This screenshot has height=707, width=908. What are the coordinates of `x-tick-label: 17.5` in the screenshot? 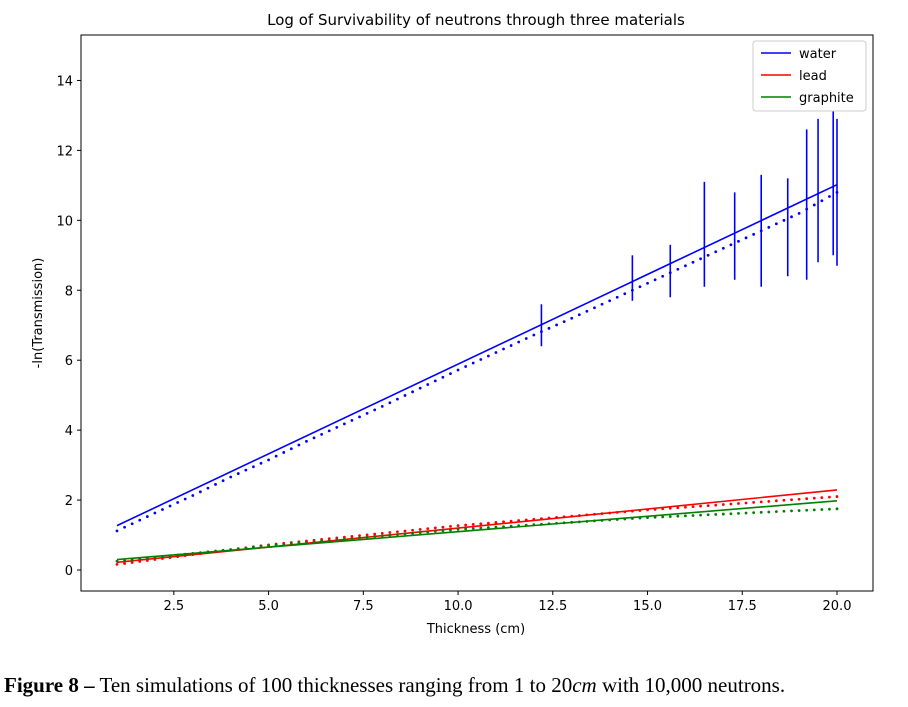 It's located at (742, 606).